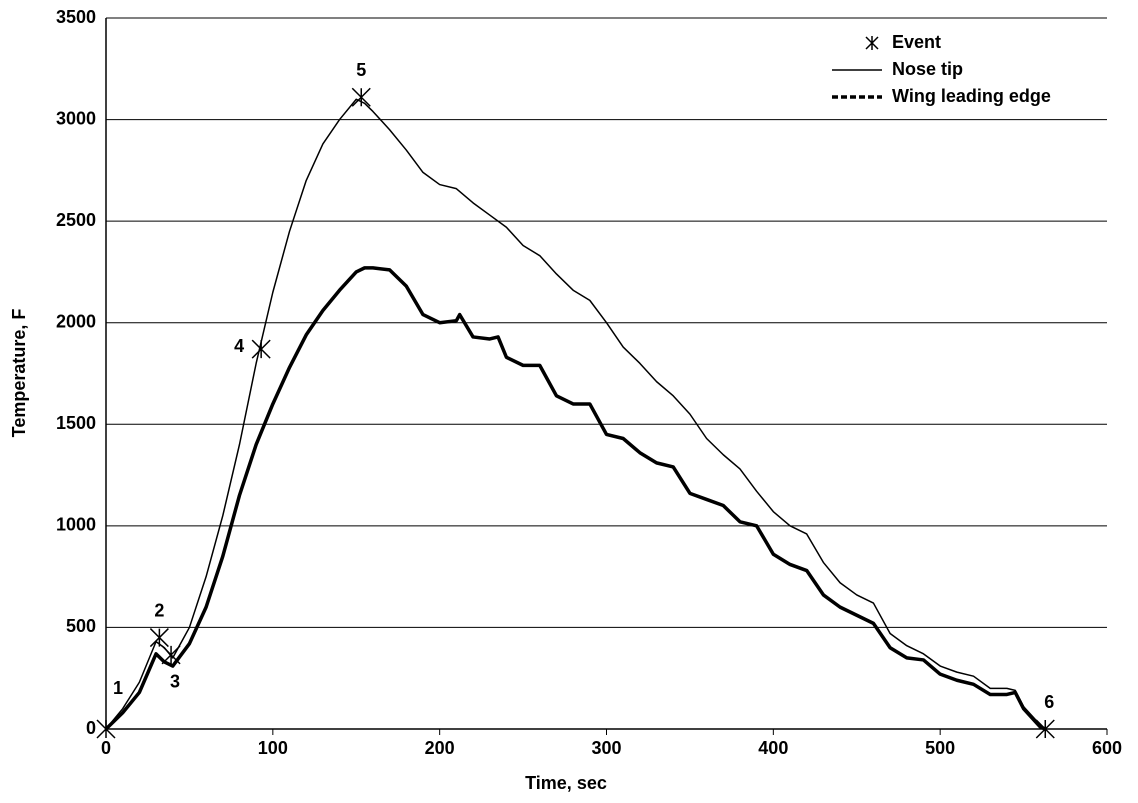 The image size is (1138, 803). What do you see at coordinates (440, 748) in the screenshot?
I see `x-tick-label: 200` at bounding box center [440, 748].